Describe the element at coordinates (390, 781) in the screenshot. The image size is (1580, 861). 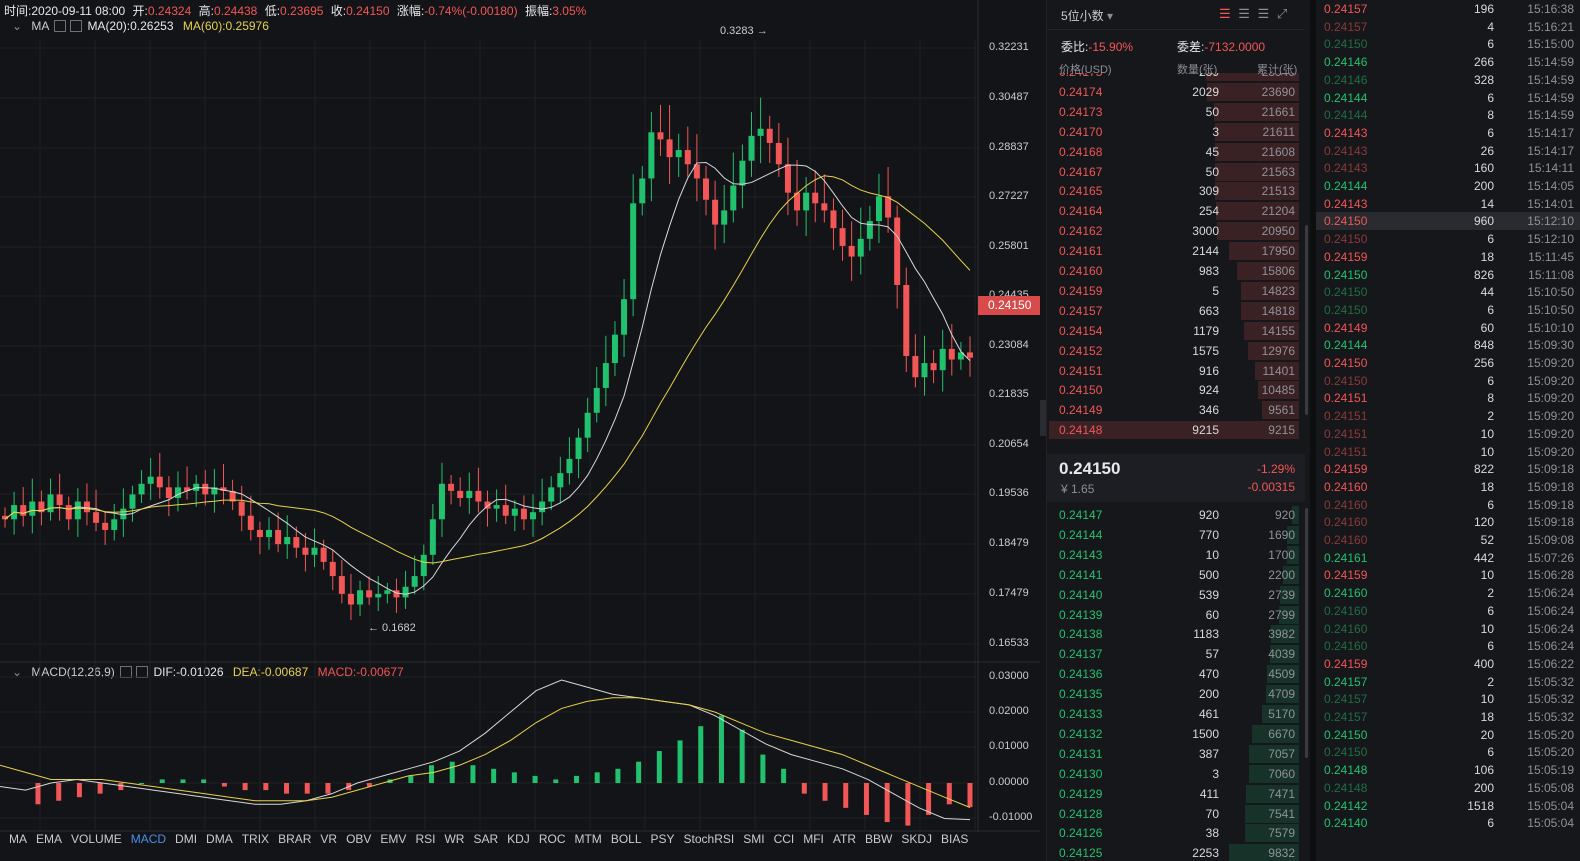
I see `macd-histogram-bar` at that location.